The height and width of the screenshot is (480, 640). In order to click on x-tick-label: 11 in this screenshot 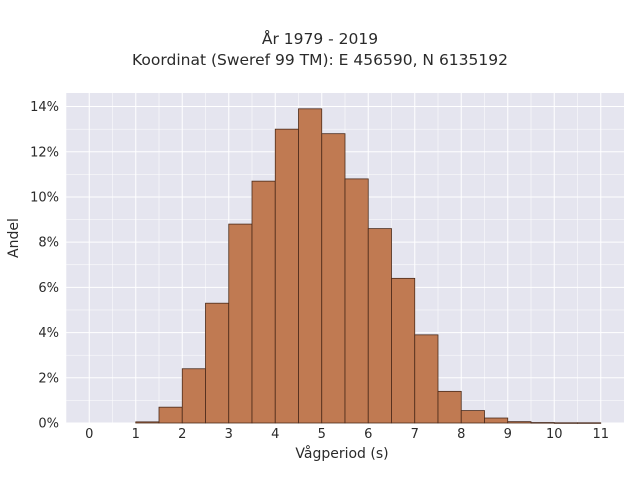, I will do `click(600, 434)`.